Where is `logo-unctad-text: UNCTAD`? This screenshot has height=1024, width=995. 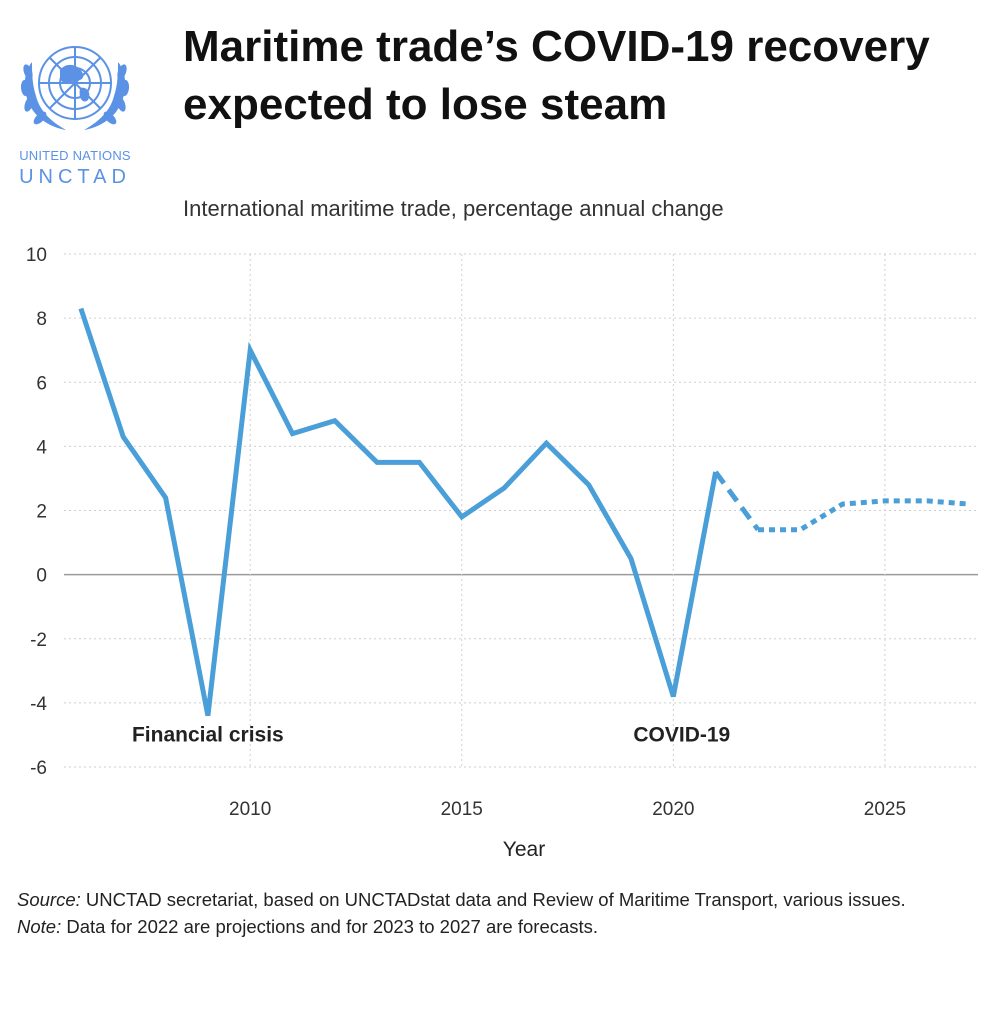 logo-unctad-text: UNCTAD is located at coordinates (75, 177).